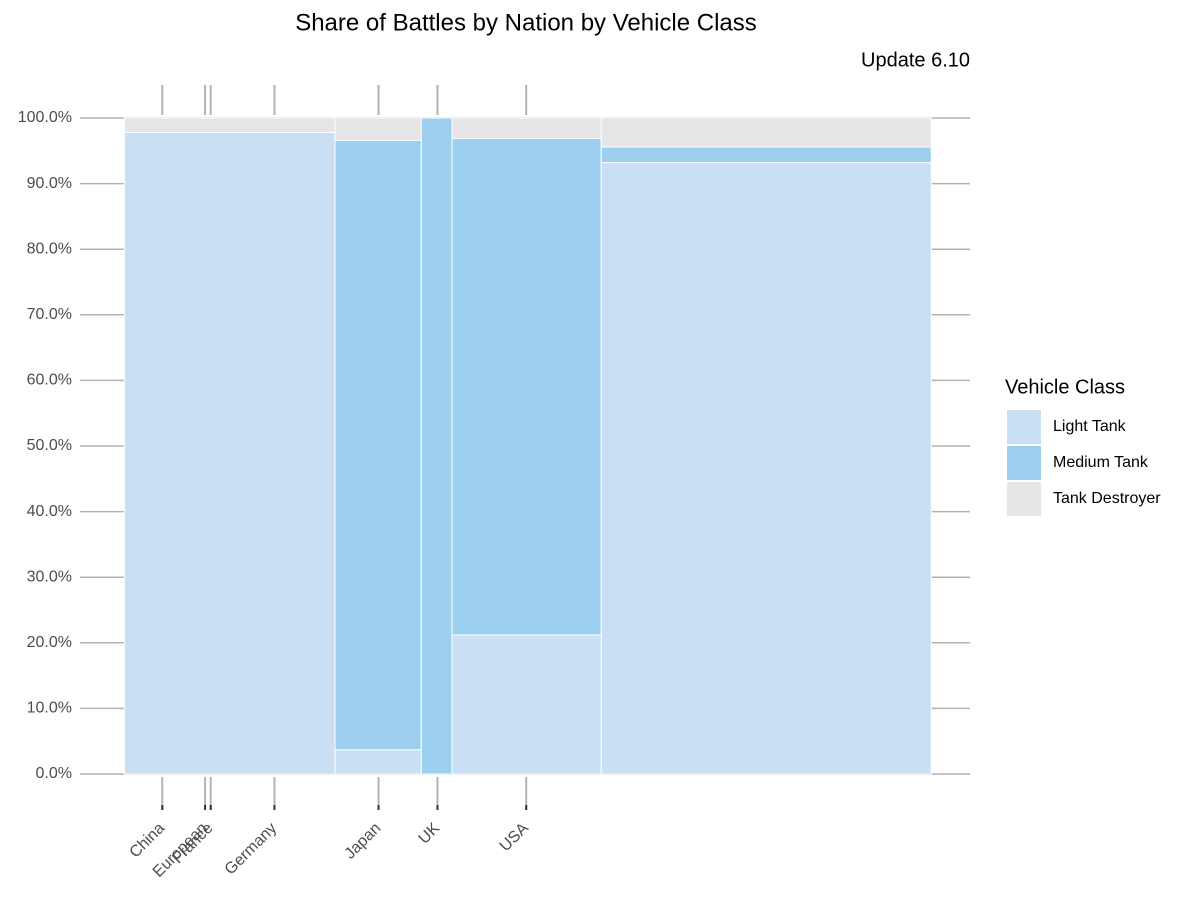 The width and height of the screenshot is (1200, 900). I want to click on legend-label: Tank Destroyer, so click(1107, 498).